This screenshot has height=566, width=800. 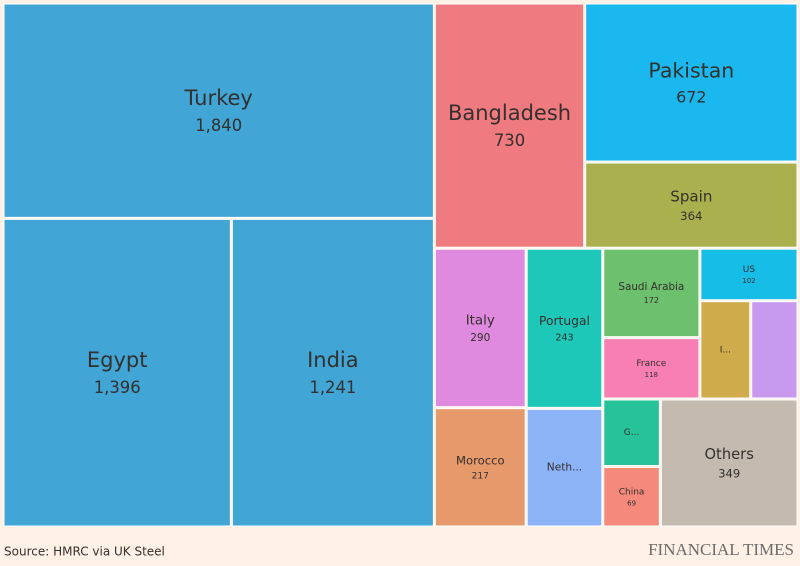 What do you see at coordinates (218, 98) in the screenshot?
I see `cell-label: Turkey` at bounding box center [218, 98].